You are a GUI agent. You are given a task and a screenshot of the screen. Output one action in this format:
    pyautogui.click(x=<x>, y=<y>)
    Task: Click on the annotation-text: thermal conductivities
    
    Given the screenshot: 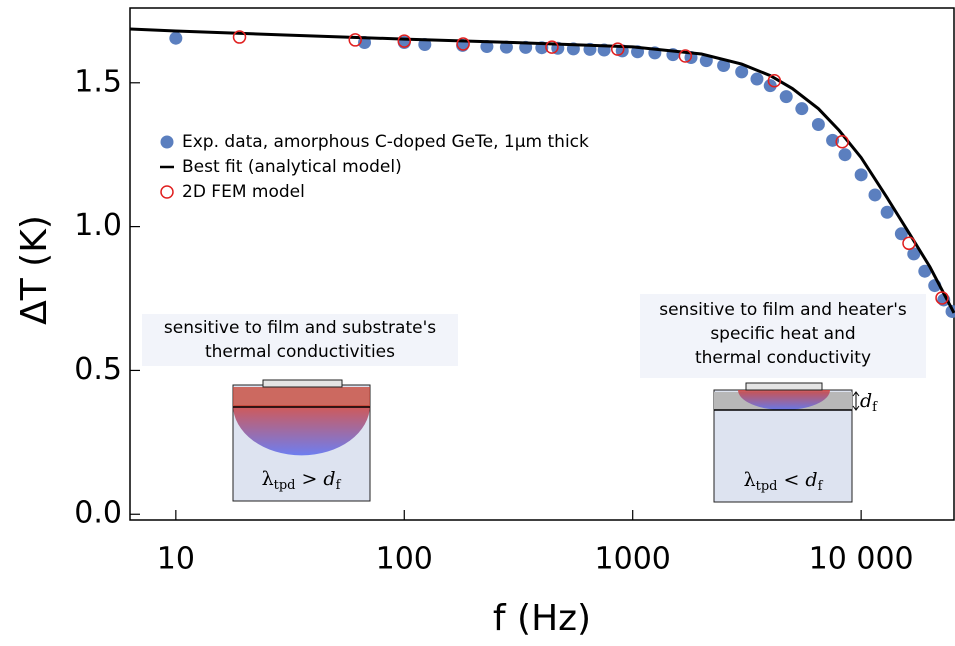 What is the action you would take?
    pyautogui.click(x=300, y=352)
    